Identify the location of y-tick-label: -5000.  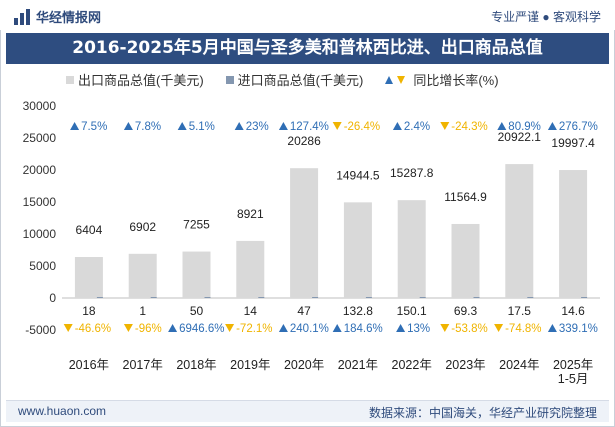
(40, 330).